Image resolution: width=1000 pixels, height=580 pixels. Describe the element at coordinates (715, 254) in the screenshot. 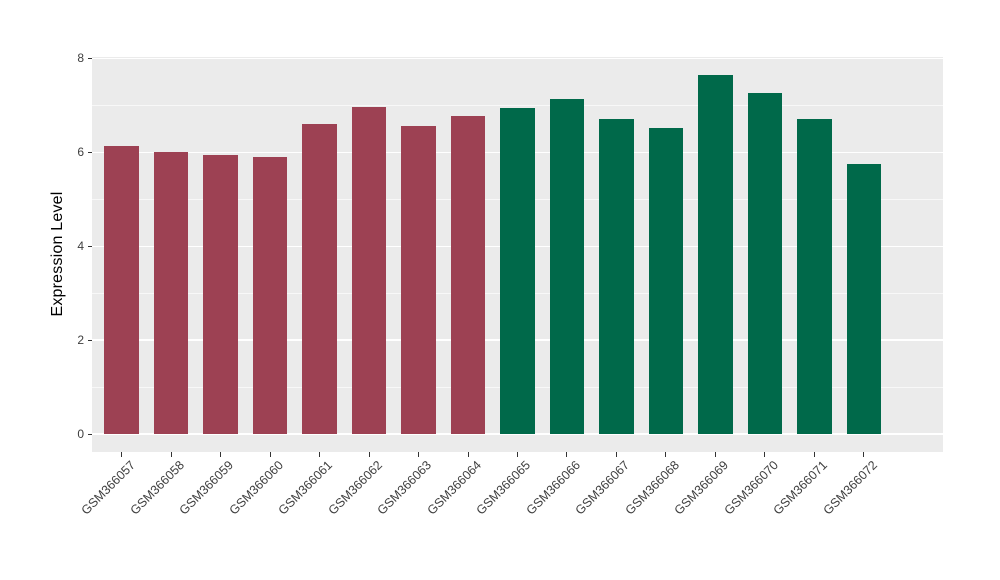

I see `bar-GSM366069` at that location.